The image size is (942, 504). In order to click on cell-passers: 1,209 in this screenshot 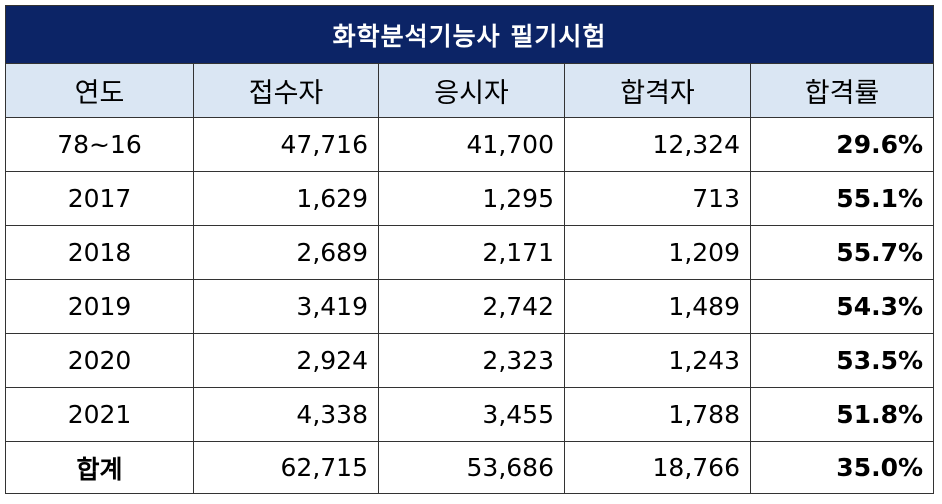, I will do `click(657, 252)`.